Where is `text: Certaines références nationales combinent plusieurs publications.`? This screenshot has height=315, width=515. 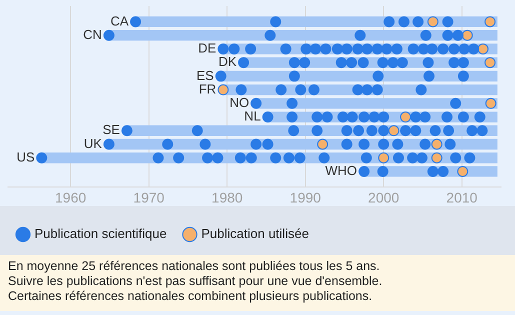 text: Certaines références nationales combinent plusieurs publications. is located at coordinates (191, 296).